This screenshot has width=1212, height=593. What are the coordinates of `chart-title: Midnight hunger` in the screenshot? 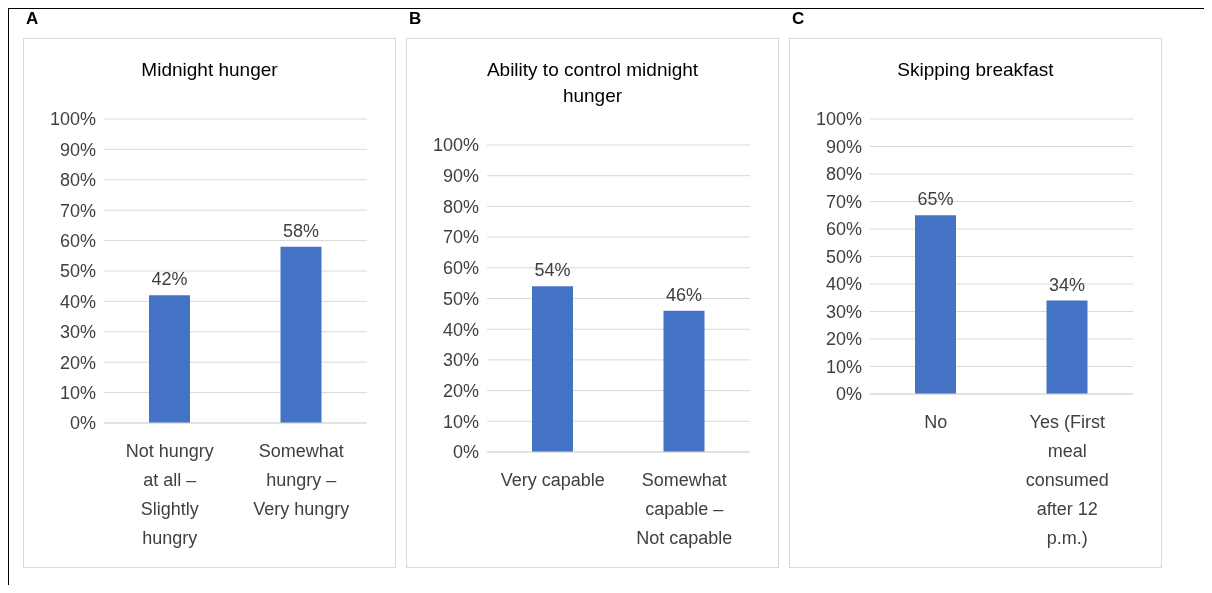 It's located at (209, 70).